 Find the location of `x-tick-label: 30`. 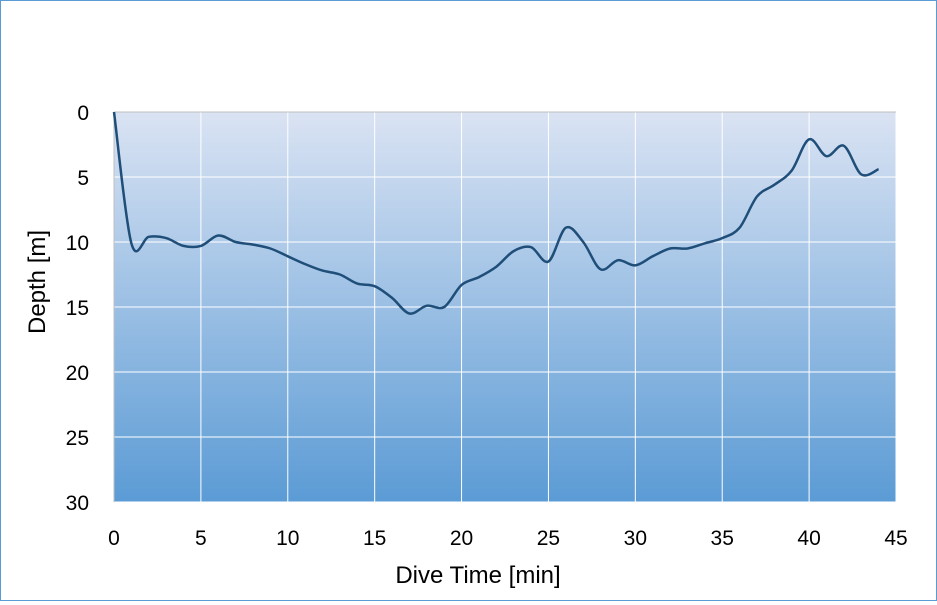

x-tick-label: 30 is located at coordinates (635, 538).